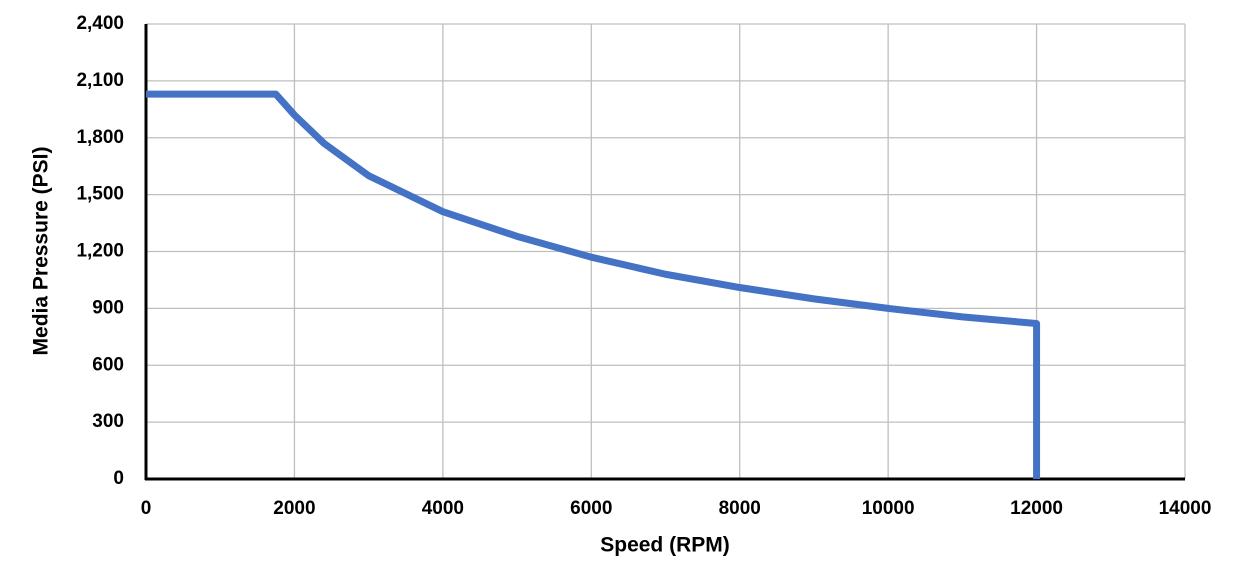 This screenshot has height=583, width=1243. I want to click on y-axis-title: Media Pressure (PSI), so click(41, 251).